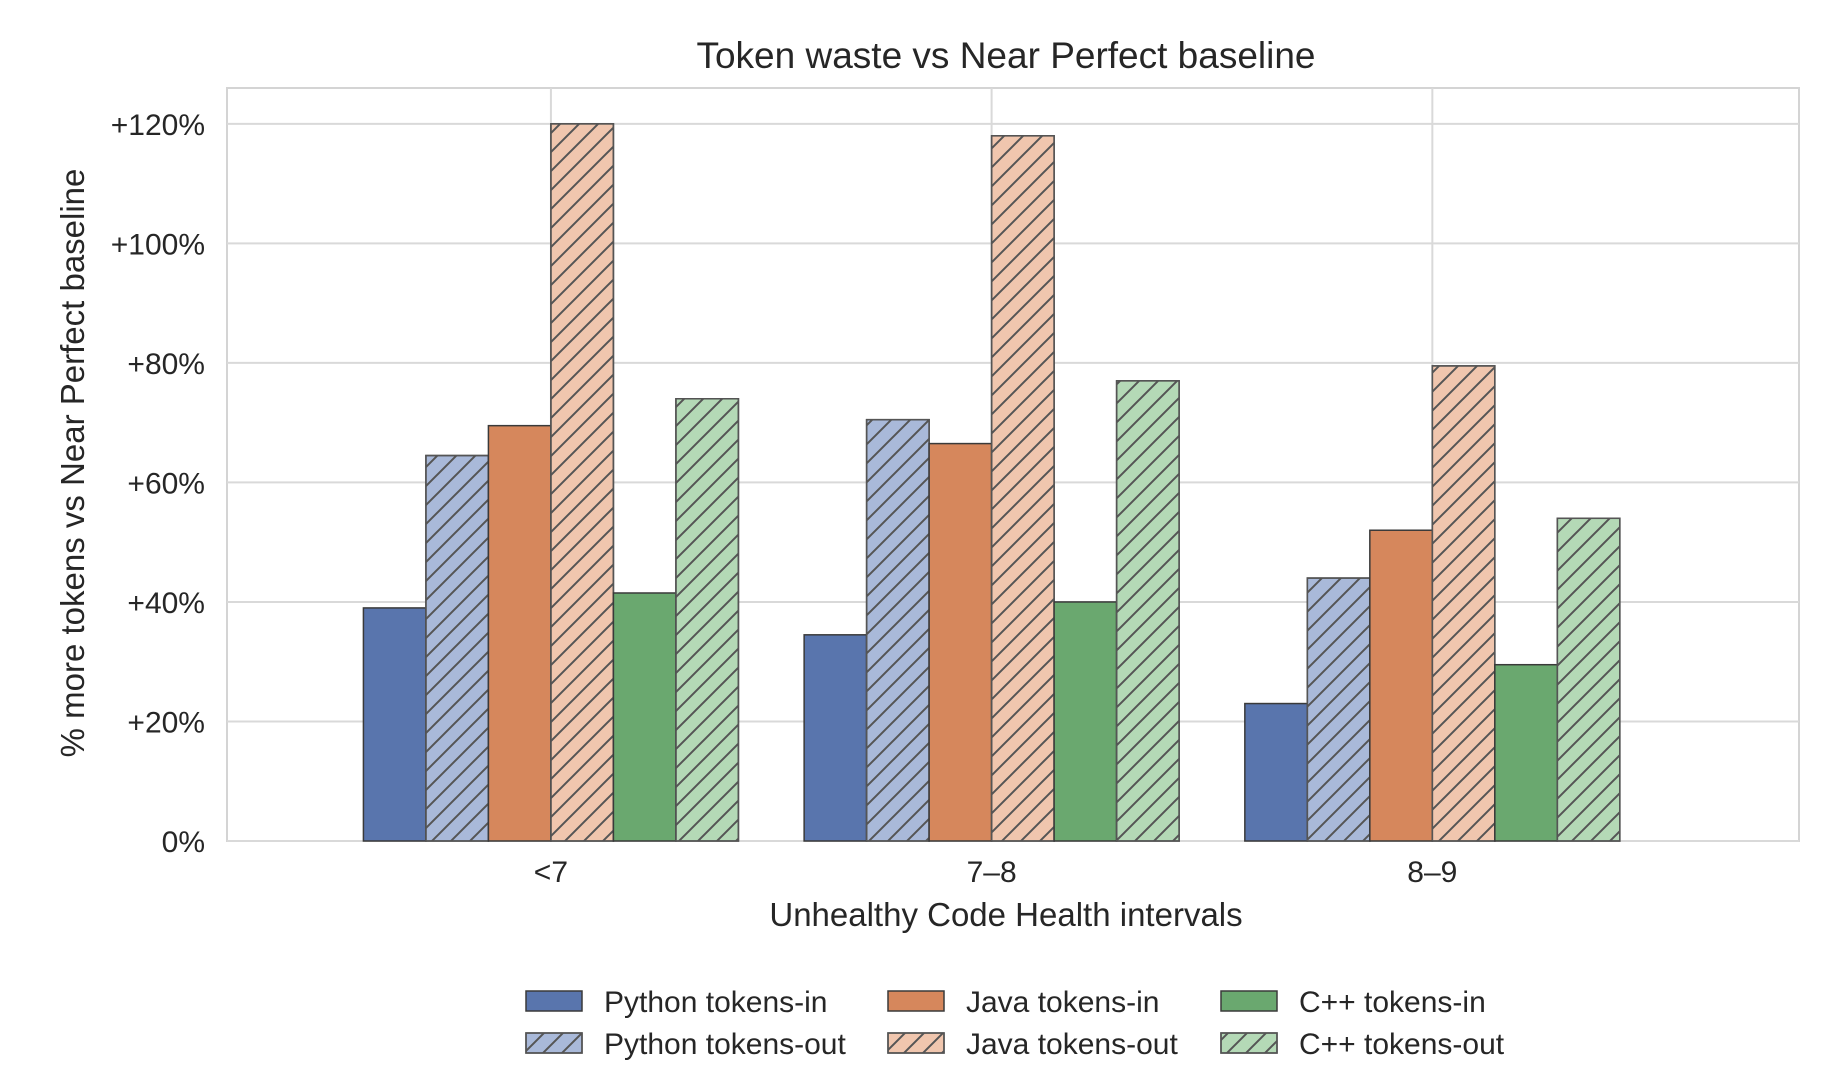  I want to click on legend-label: Python tokens-in, so click(715, 1002).